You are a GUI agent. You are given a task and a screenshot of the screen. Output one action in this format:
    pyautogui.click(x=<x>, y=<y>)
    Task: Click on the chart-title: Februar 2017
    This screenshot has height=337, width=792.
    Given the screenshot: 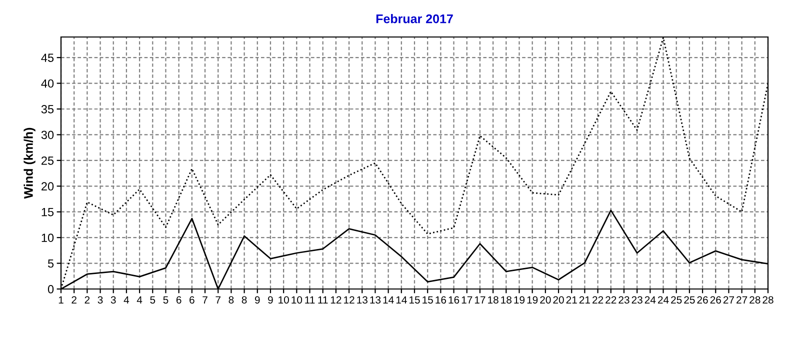 What is the action you would take?
    pyautogui.click(x=414, y=19)
    